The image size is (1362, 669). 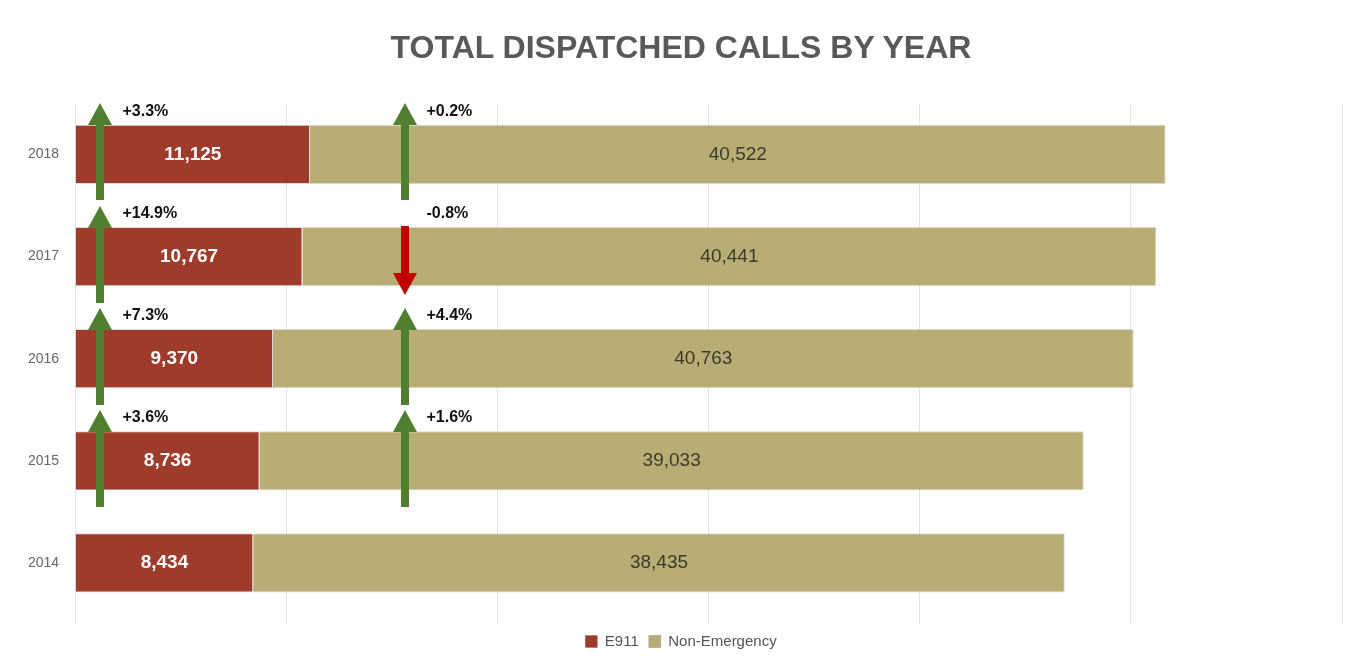 What do you see at coordinates (703, 357) in the screenshot?
I see `data-label: 40,763` at bounding box center [703, 357].